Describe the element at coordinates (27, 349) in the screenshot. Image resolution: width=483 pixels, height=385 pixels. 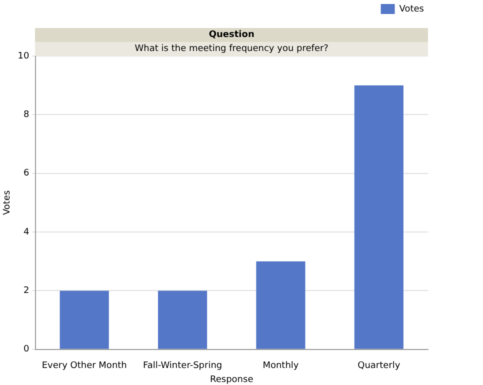
I see `y-tick-label: 0` at that location.